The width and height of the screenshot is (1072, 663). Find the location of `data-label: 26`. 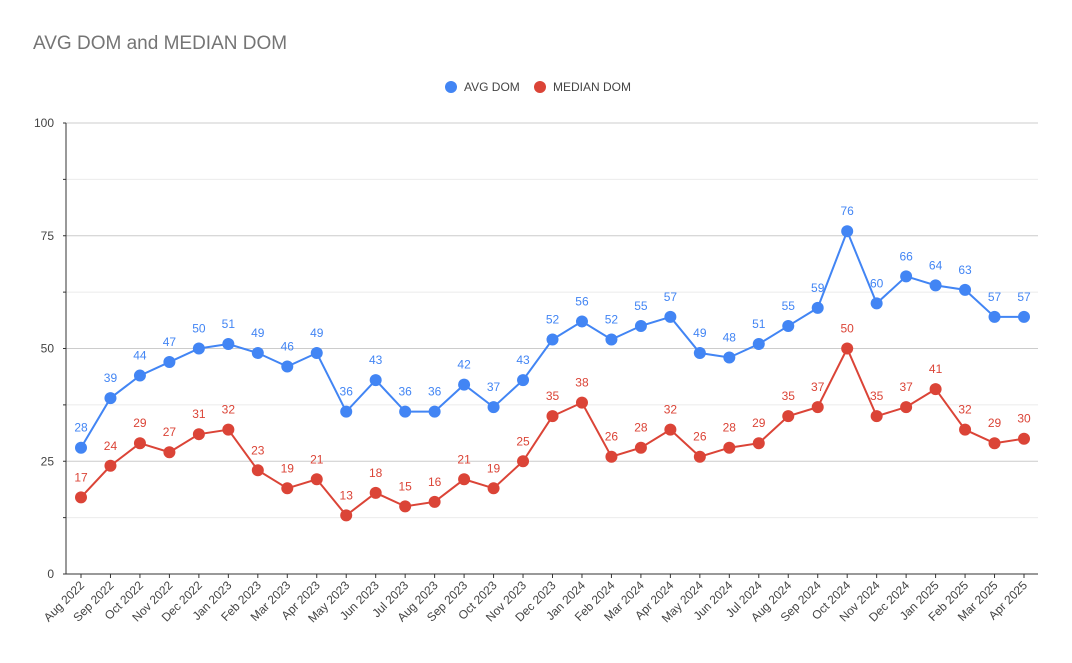

data-label: 26 is located at coordinates (700, 437).